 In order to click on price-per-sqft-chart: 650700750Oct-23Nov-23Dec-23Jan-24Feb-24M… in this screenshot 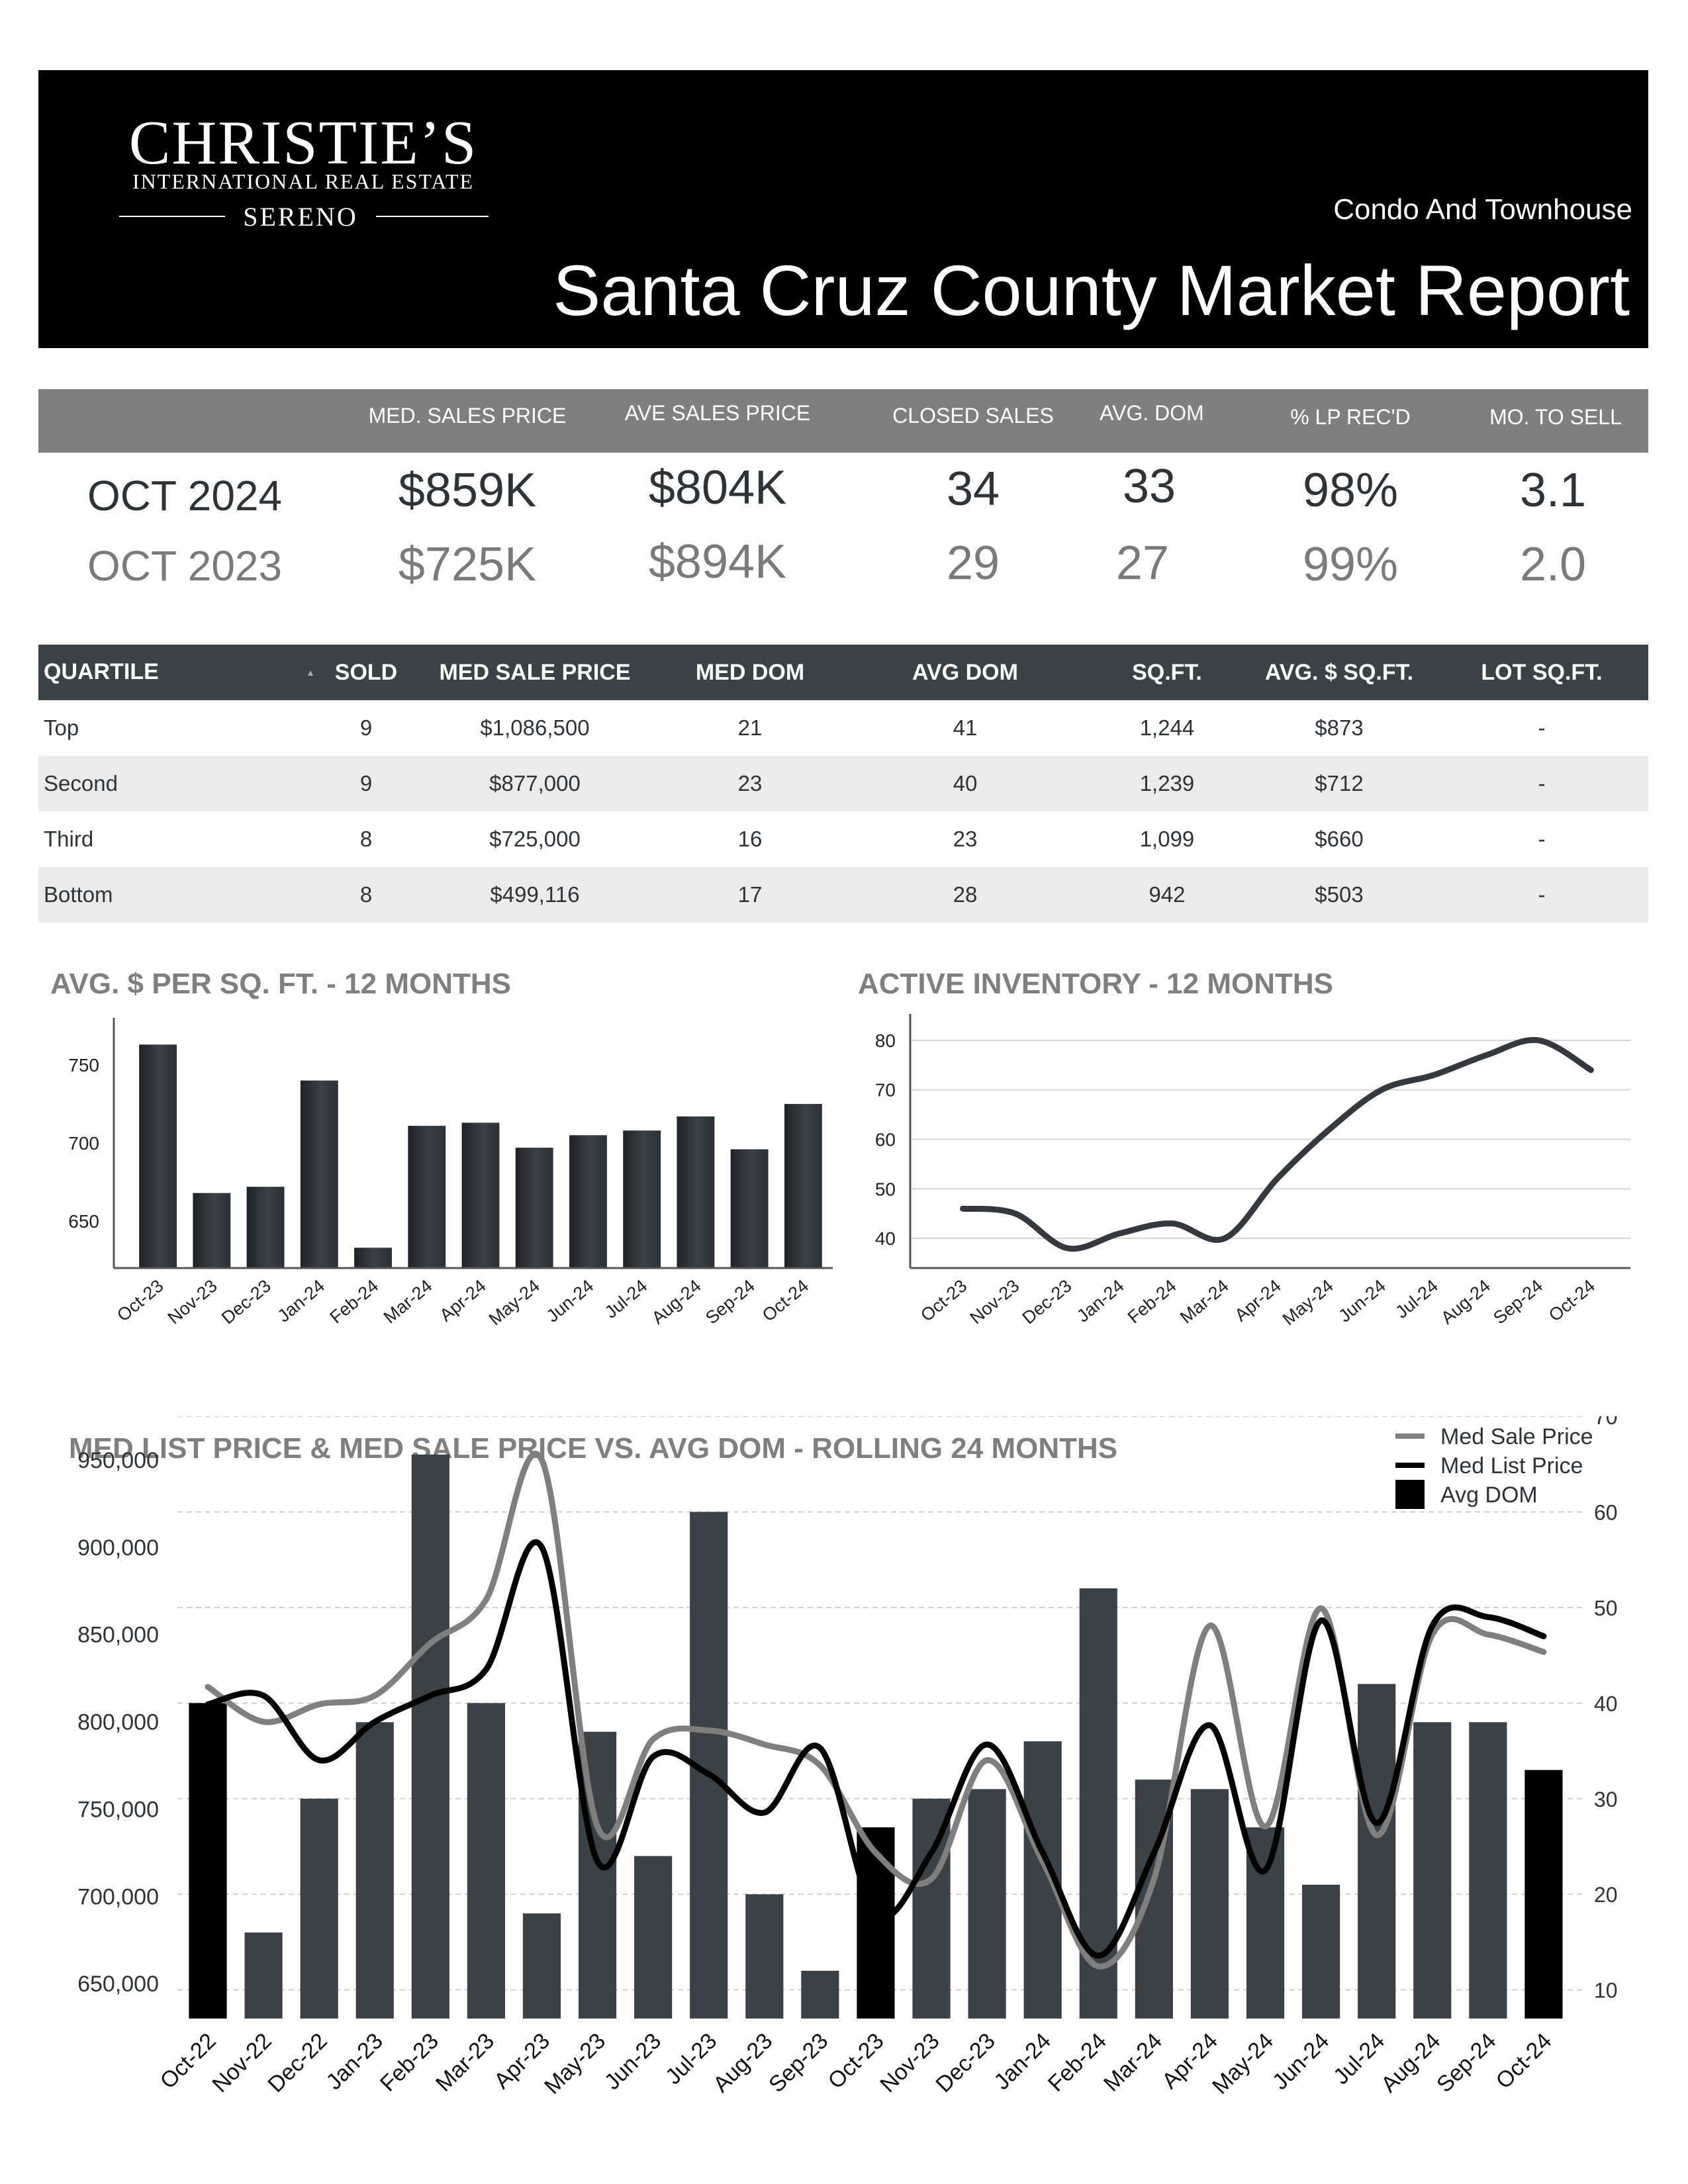, I will do `click(450, 1174)`.